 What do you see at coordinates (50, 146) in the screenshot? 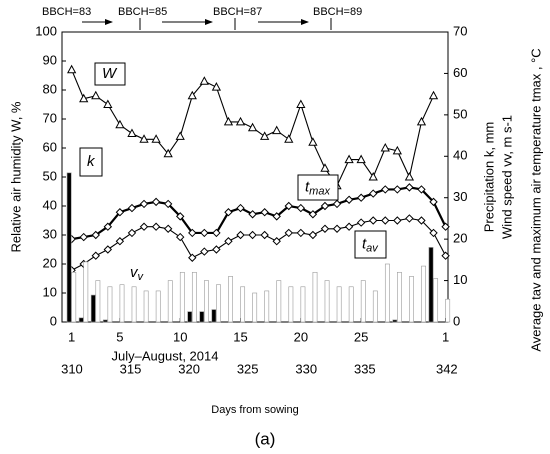
I see `y-tick-label: 60` at bounding box center [50, 146].